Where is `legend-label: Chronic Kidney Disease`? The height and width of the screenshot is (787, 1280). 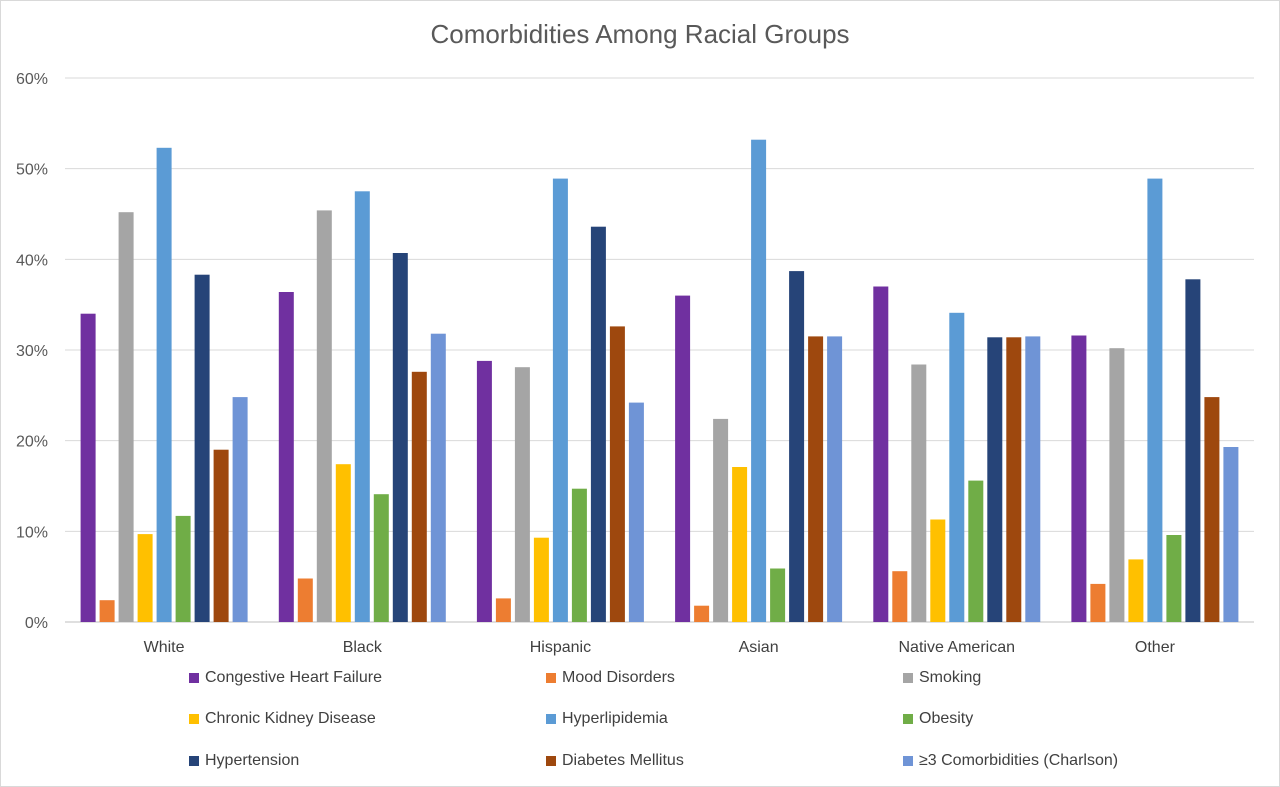
legend-label: Chronic Kidney Disease is located at coordinates (290, 718).